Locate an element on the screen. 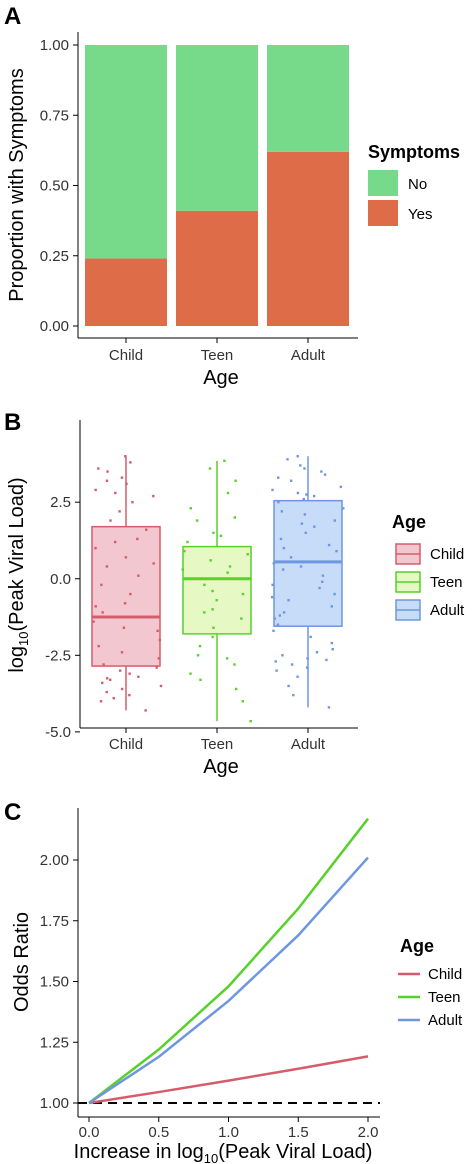 The height and width of the screenshot is (1164, 474). x-tick-label: 1.5 is located at coordinates (298, 1132).